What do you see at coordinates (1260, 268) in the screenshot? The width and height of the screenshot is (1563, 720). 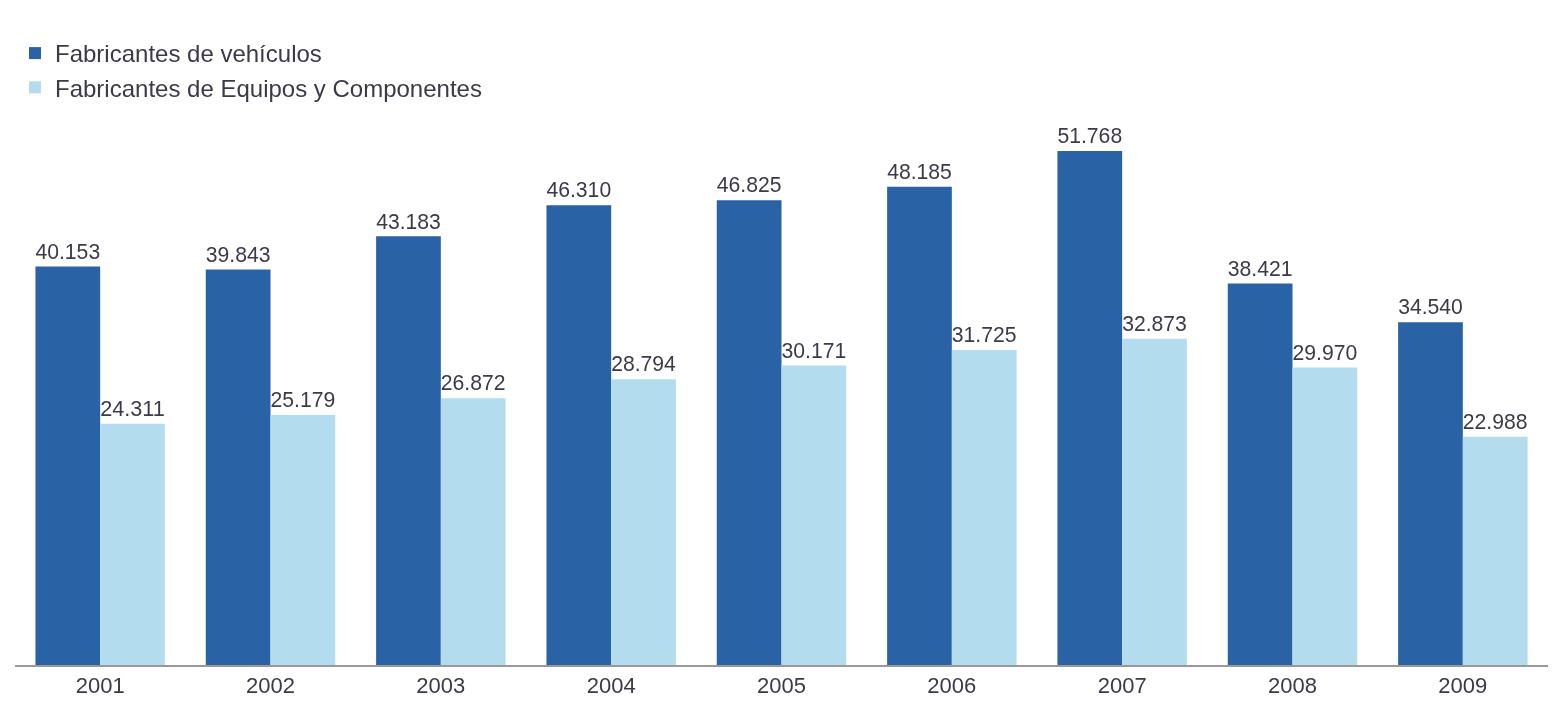 I see `data-label: 38.421` at bounding box center [1260, 268].